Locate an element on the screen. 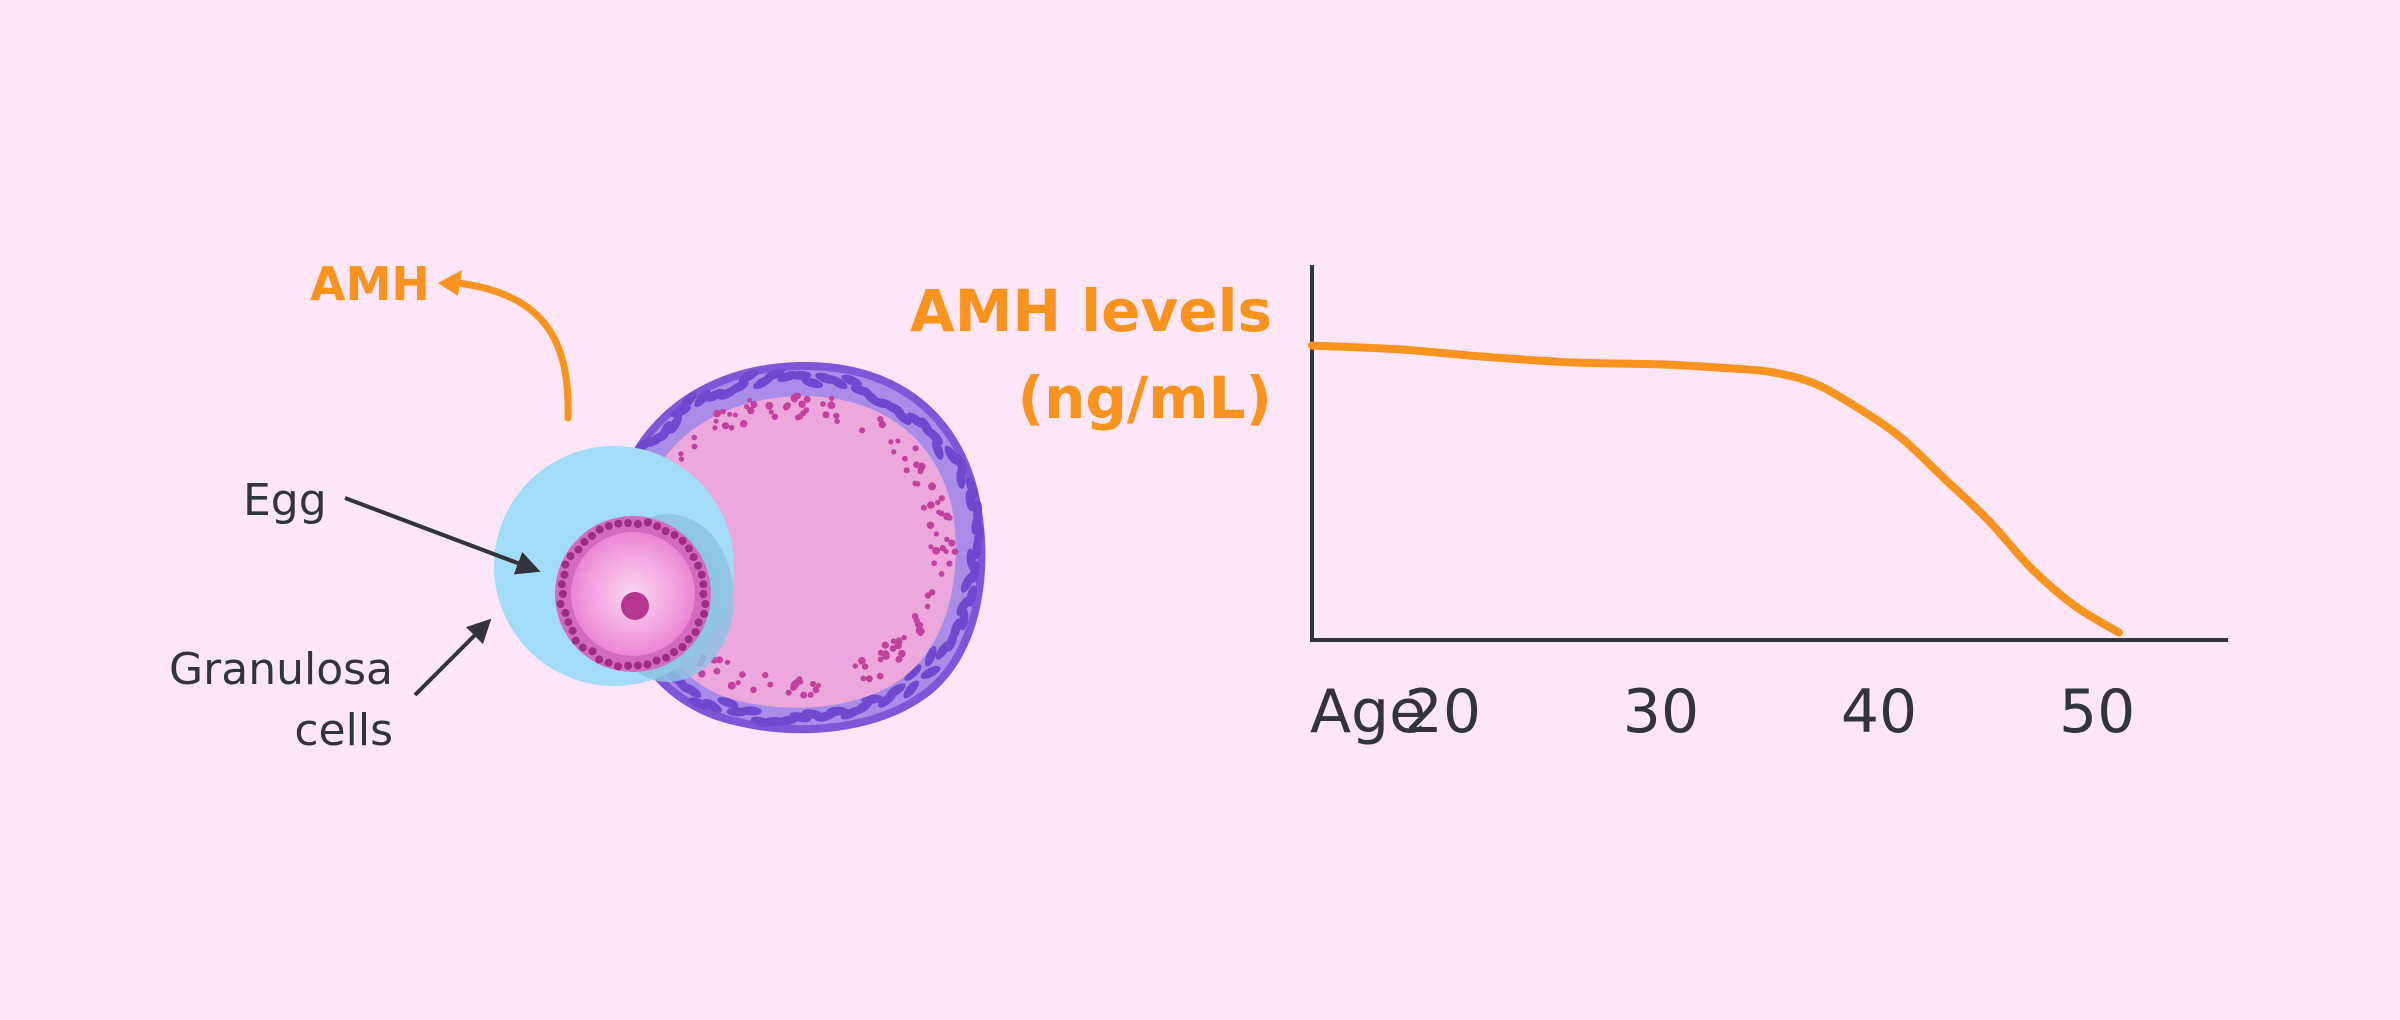 The width and height of the screenshot is (2400, 1020). pointer-arrow-granulosa is located at coordinates (452, 657).